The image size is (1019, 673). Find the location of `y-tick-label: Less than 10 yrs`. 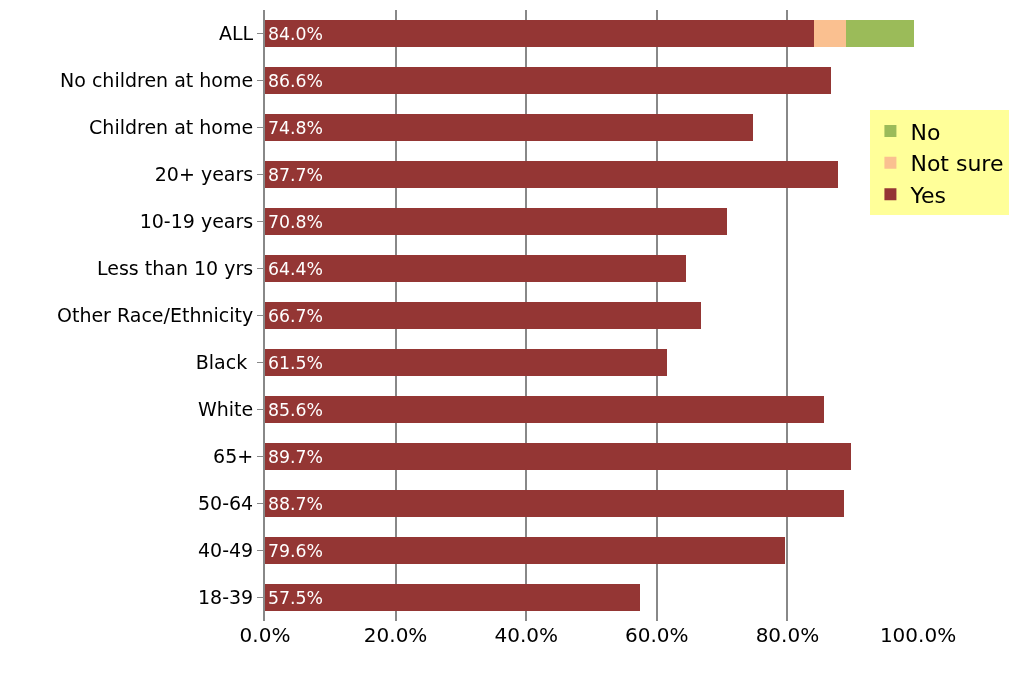

y-tick-label: Less than 10 yrs is located at coordinates (175, 268).